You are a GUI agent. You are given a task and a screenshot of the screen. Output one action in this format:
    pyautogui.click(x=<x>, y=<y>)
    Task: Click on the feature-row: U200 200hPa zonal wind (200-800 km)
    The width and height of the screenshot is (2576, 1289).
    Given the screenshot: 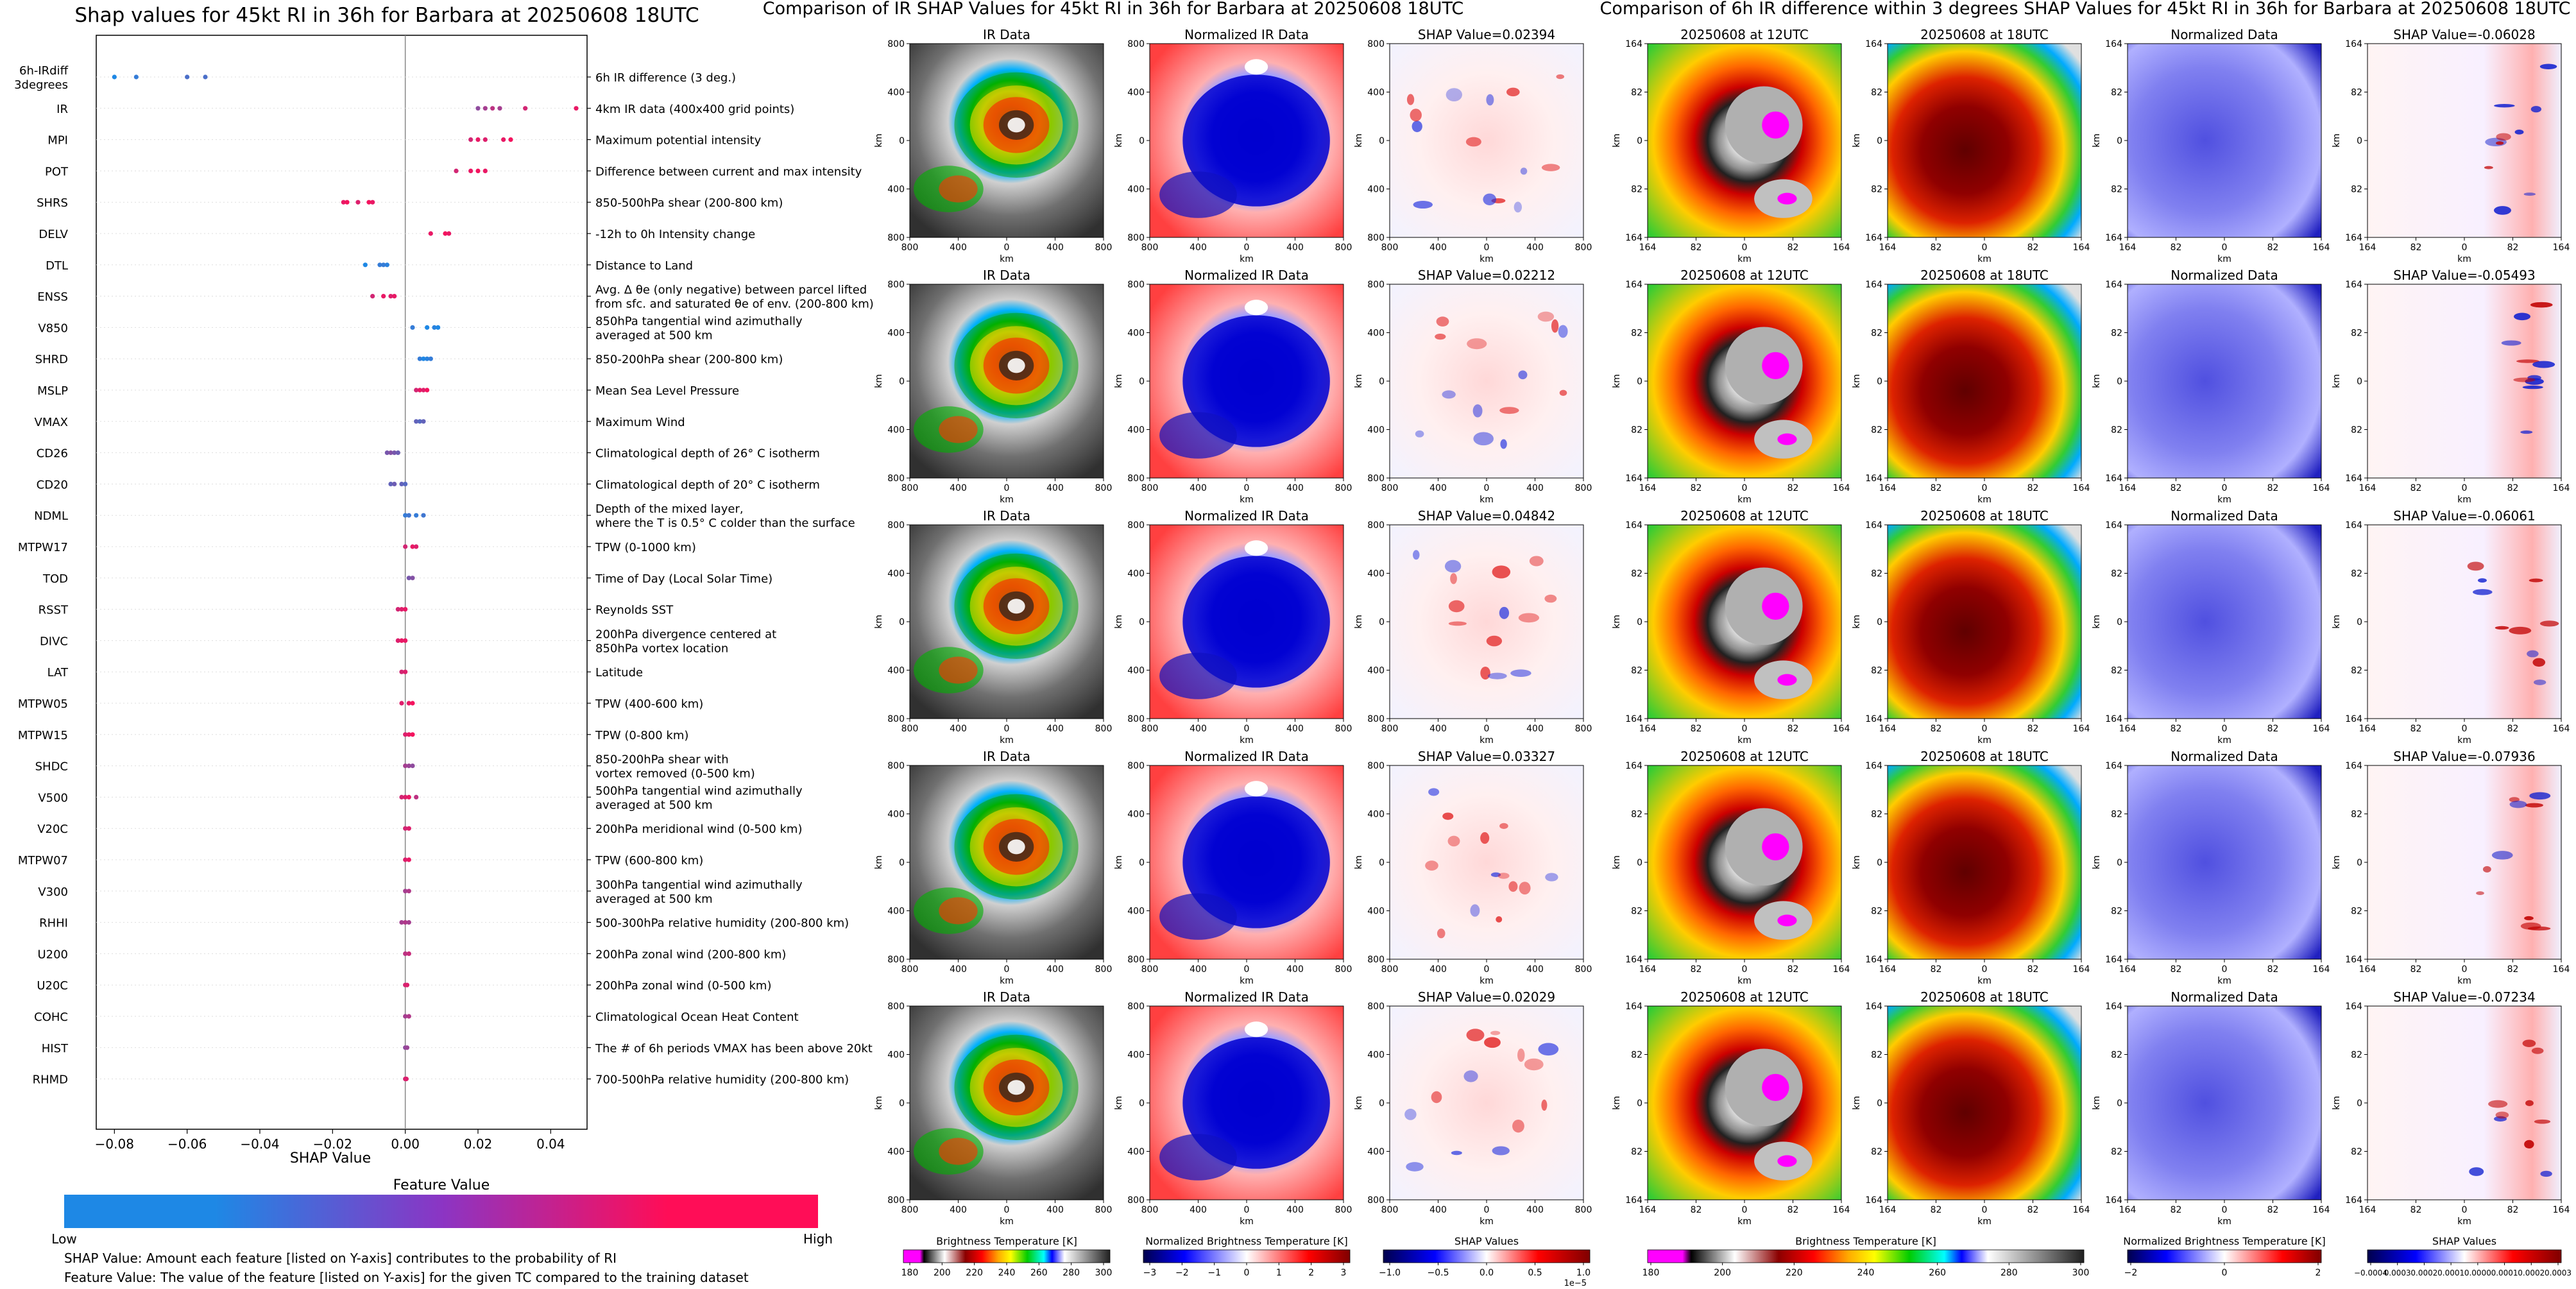 What is the action you would take?
    pyautogui.click(x=411, y=954)
    